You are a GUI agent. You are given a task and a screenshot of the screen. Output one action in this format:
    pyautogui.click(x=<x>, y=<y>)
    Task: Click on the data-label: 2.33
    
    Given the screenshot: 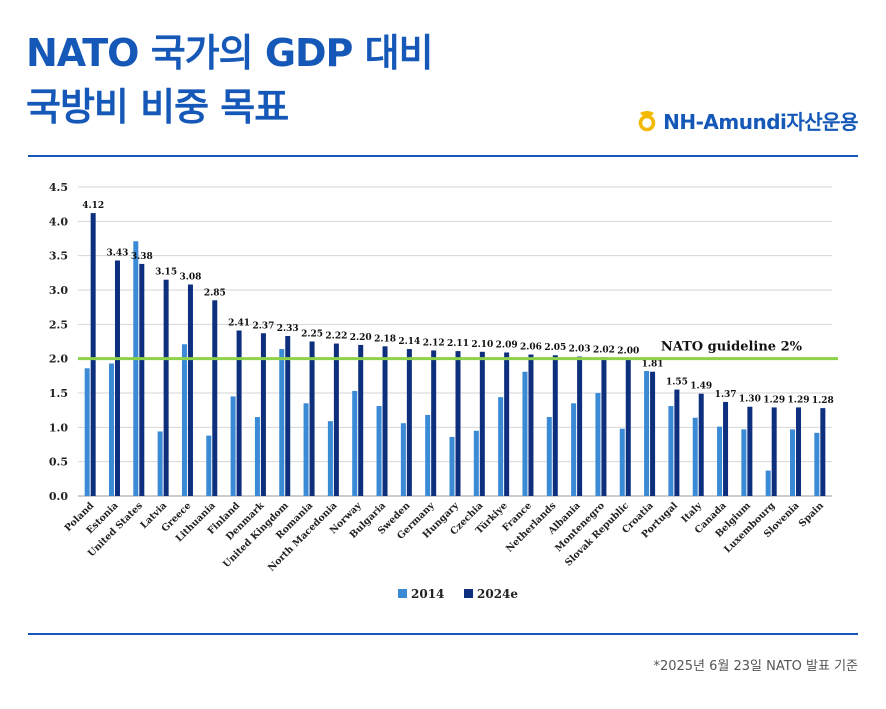 What is the action you would take?
    pyautogui.click(x=288, y=329)
    